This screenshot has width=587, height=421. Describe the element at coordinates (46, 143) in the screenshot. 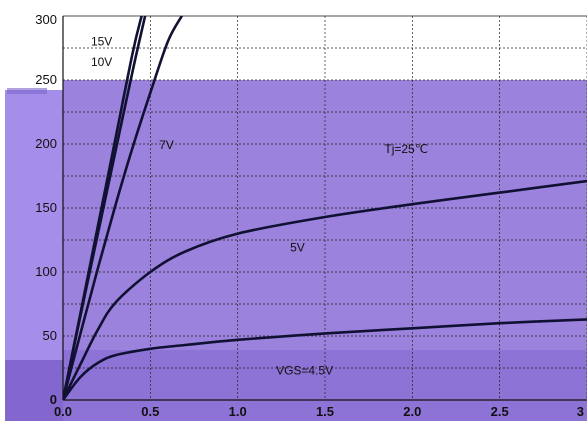

I see `y-tick-label: 200` at that location.